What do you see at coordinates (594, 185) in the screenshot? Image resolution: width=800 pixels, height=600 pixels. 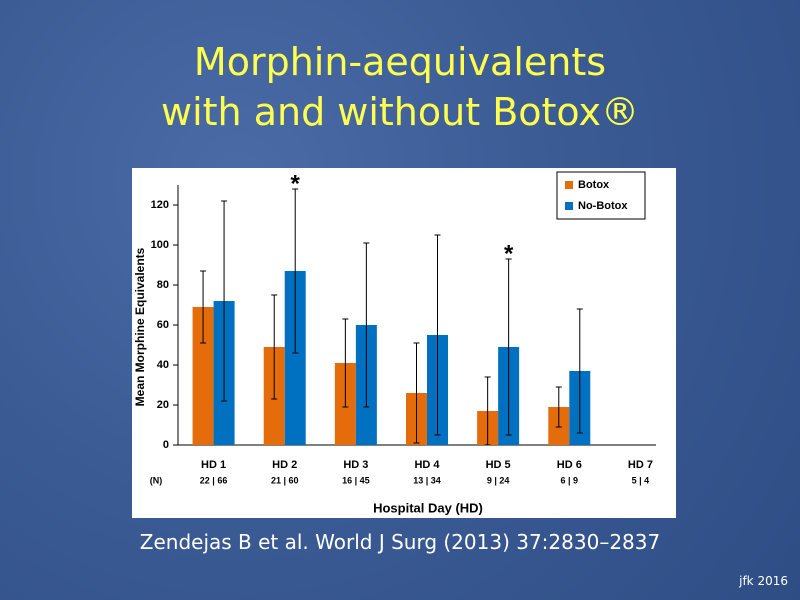 I see `legend-label: Botox` at bounding box center [594, 185].